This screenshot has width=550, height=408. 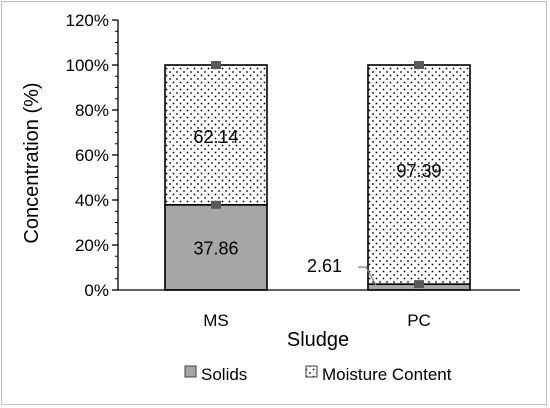 What do you see at coordinates (387, 374) in the screenshot?
I see `legend-label-moisture: Moisture Content` at bounding box center [387, 374].